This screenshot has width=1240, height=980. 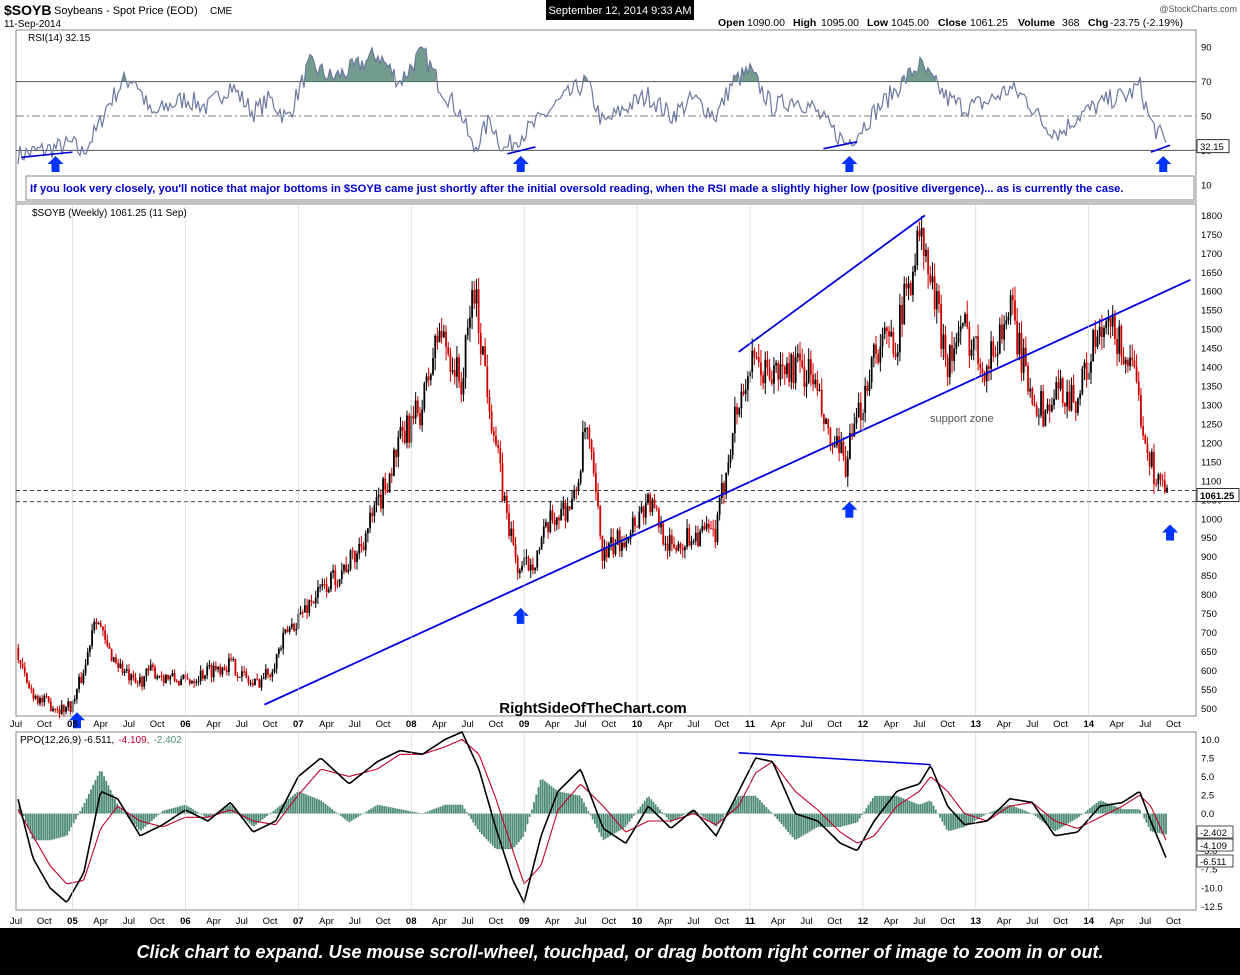 What do you see at coordinates (1071, 23) in the screenshot?
I see `volume-value: 368` at bounding box center [1071, 23].